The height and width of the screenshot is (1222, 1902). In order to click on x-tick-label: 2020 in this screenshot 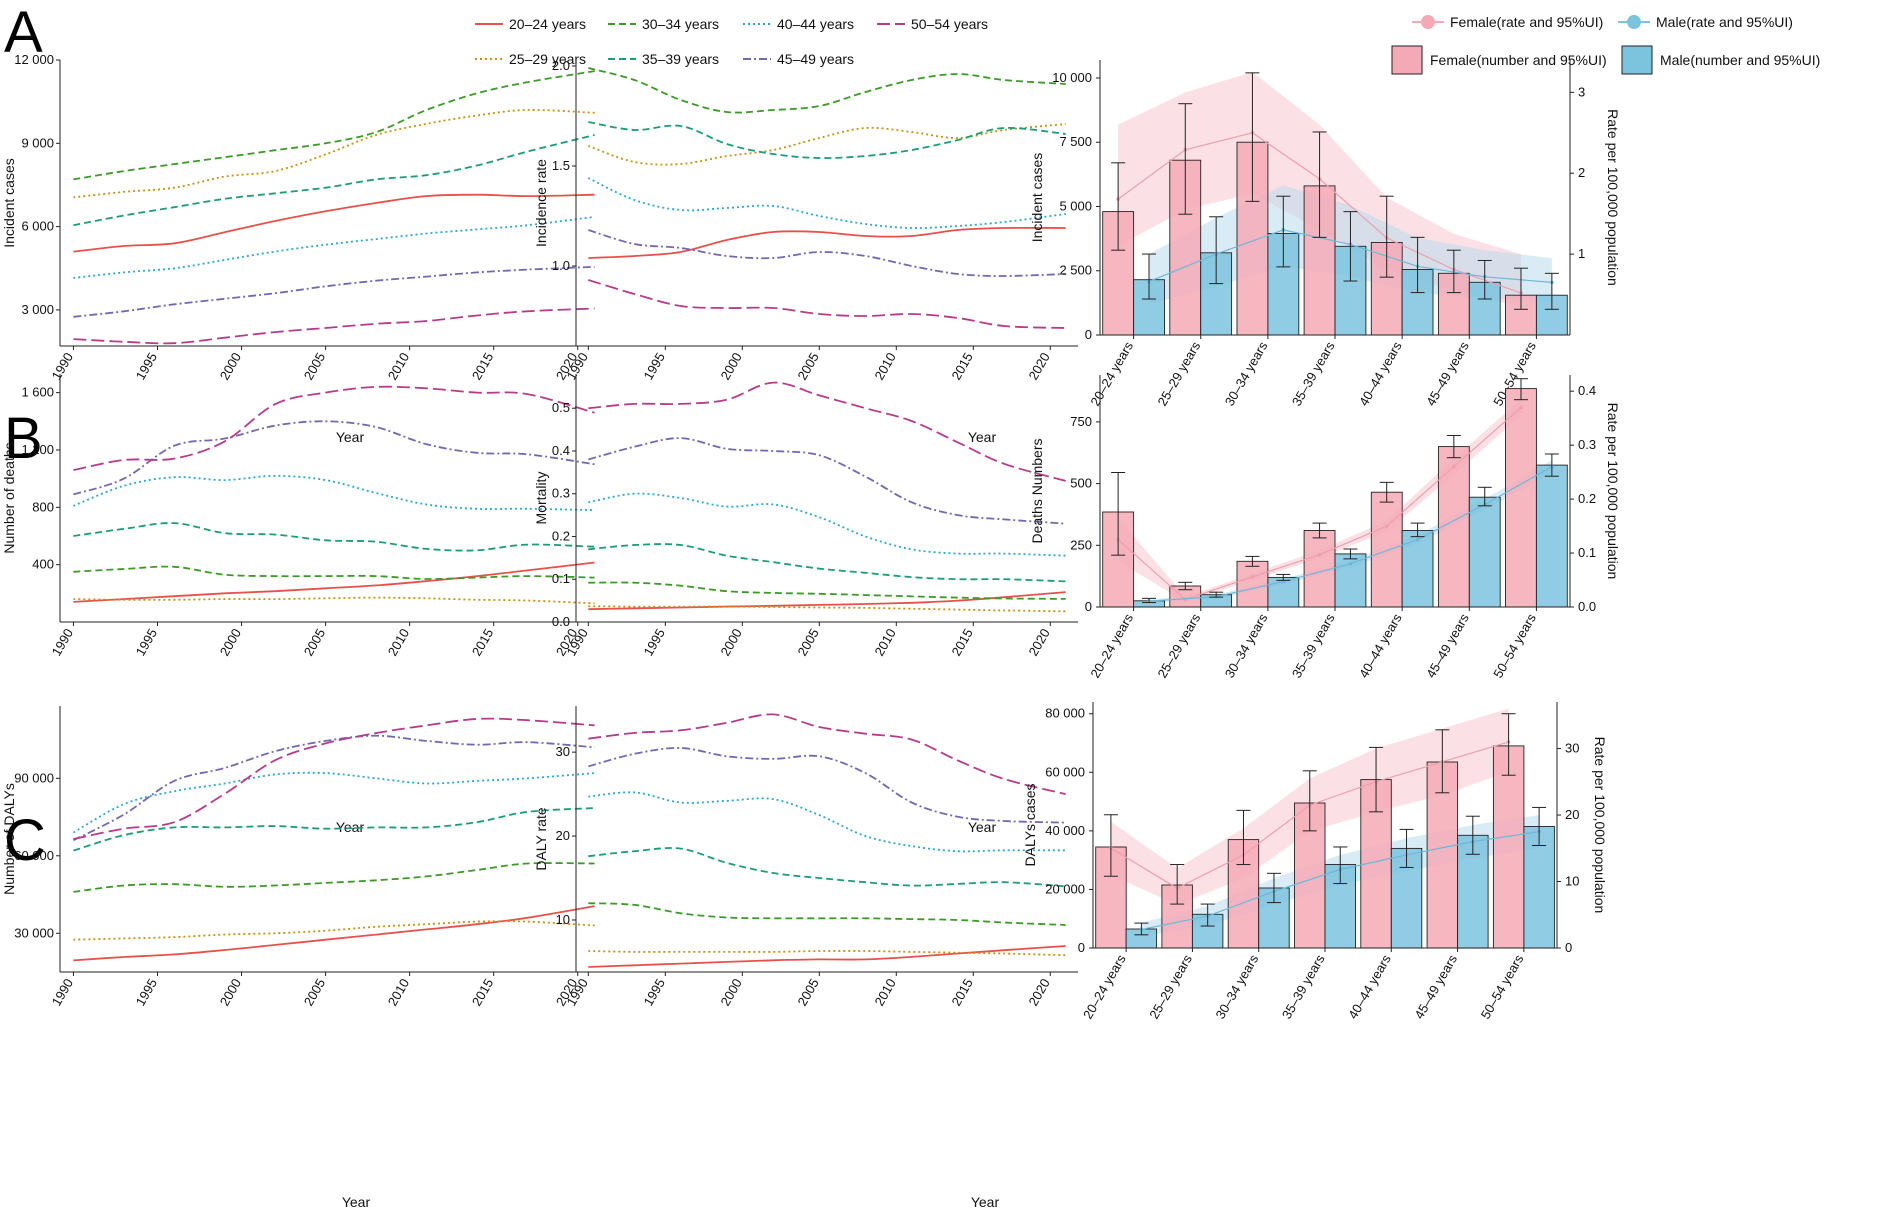, I will do `click(1038, 366)`.